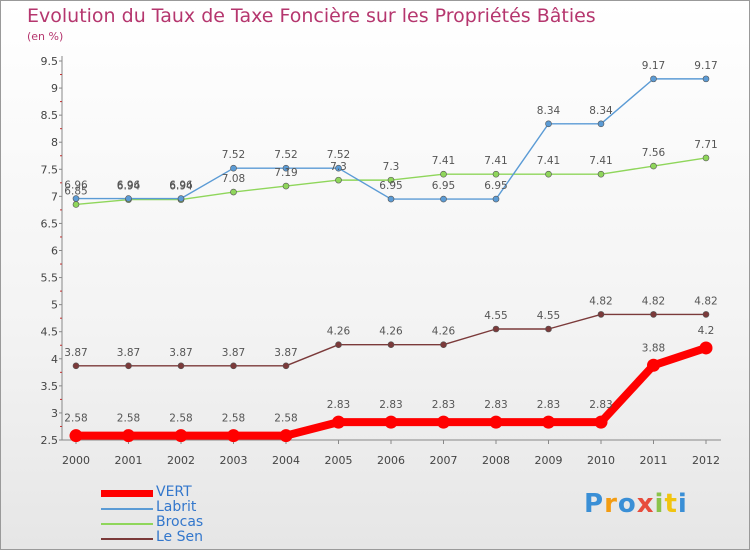  I want to click on data-label: 7.08, so click(233, 179).